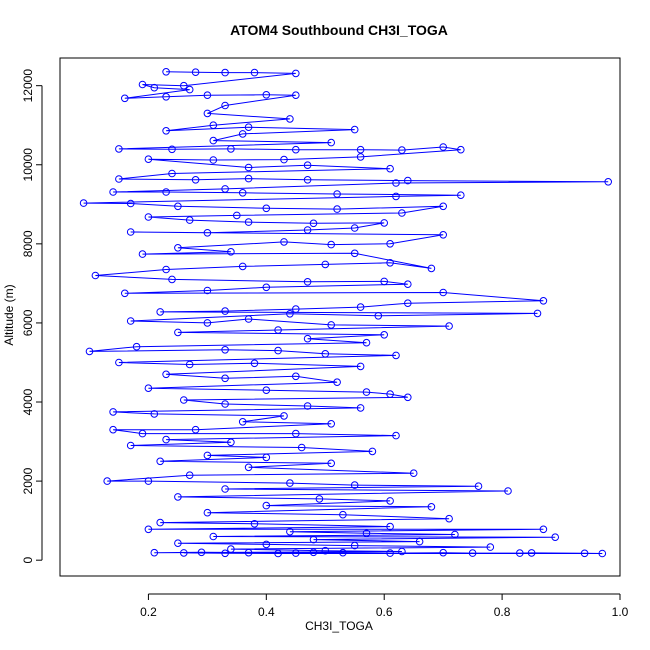 The width and height of the screenshot is (650, 650). Describe the element at coordinates (28, 165) in the screenshot. I see `y-tick-label: 10000` at that location.